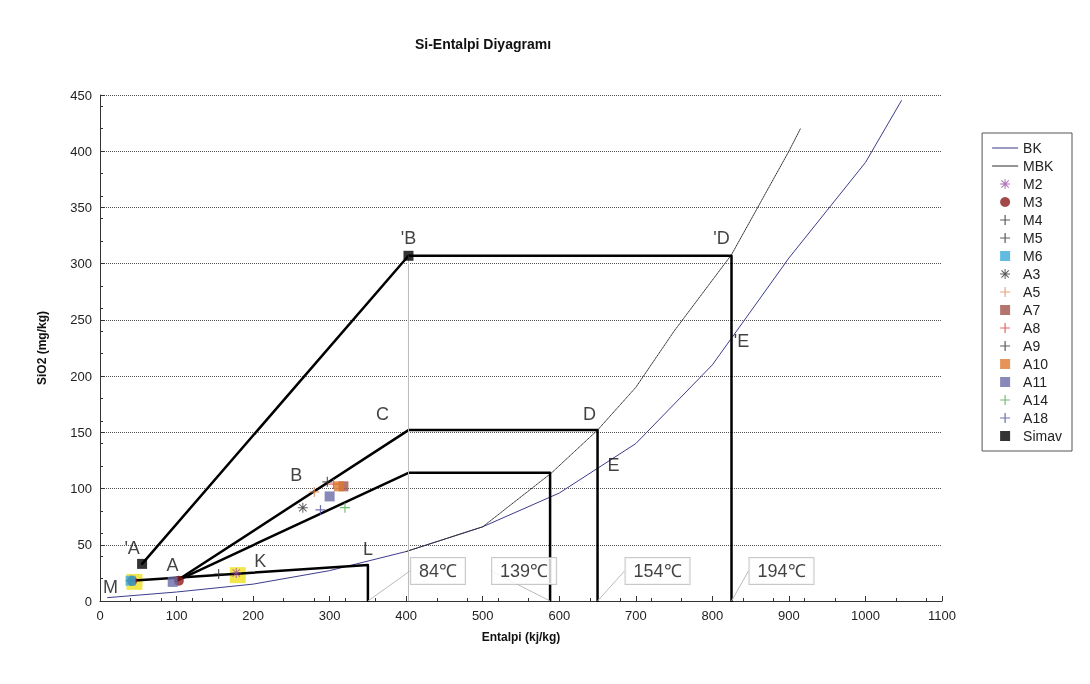 This screenshot has width=1090, height=684. Describe the element at coordinates (406, 615) in the screenshot. I see `x-tick-label: 400` at that location.